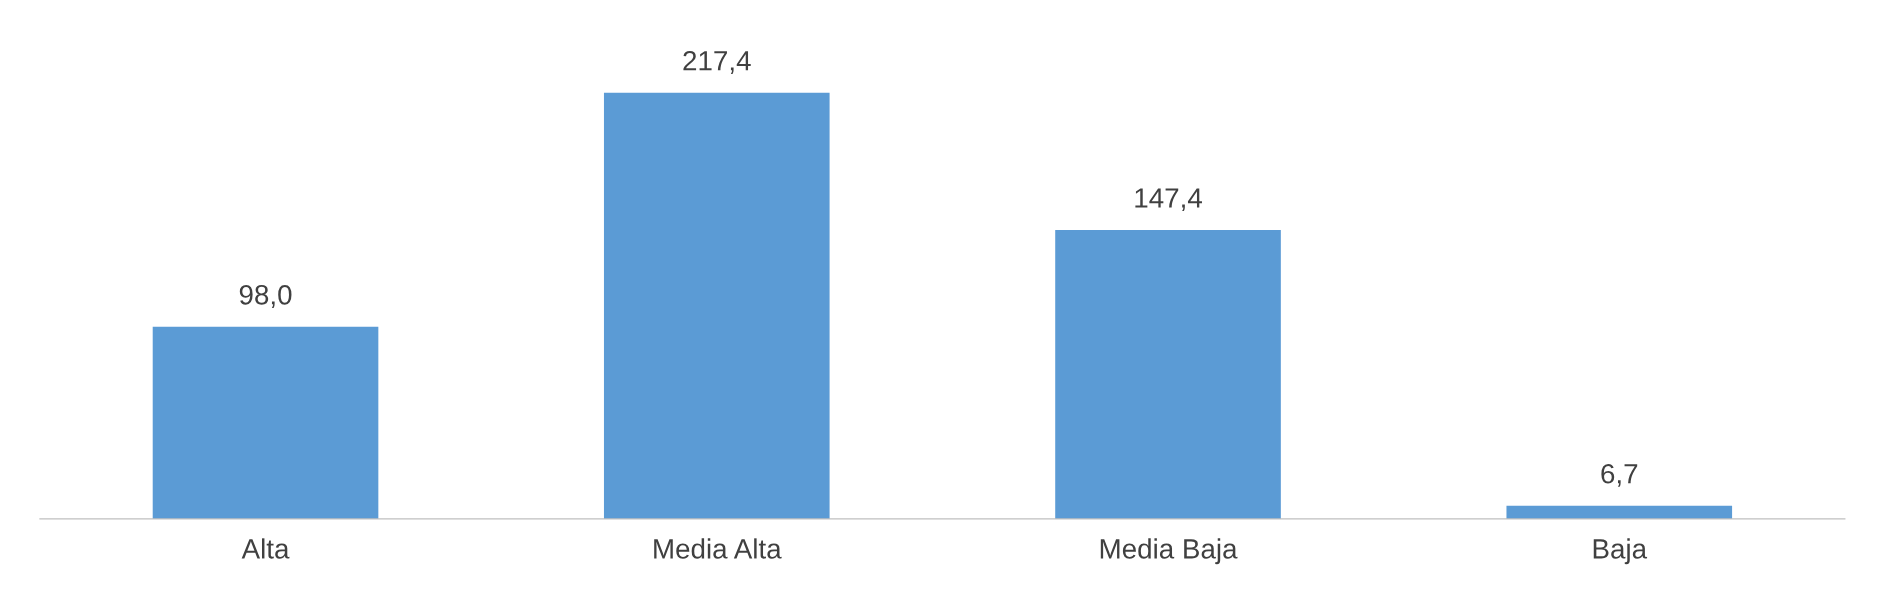 This screenshot has width=1900, height=593. I want to click on x-tick-label: Alta, so click(265, 548).